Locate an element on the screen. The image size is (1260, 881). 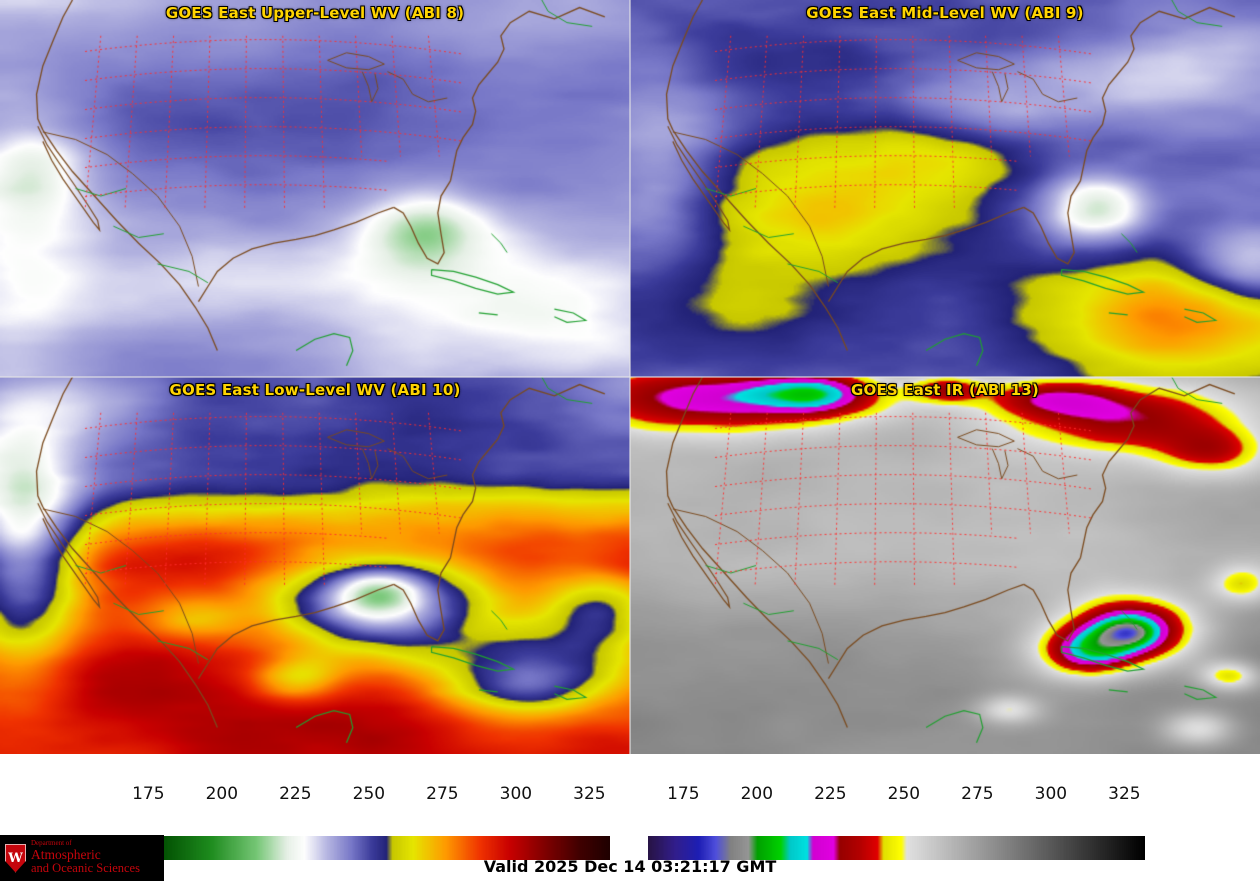
colorbar-wv: 175 200 225 250 275 300 325 is located at coordinates (363, 825).